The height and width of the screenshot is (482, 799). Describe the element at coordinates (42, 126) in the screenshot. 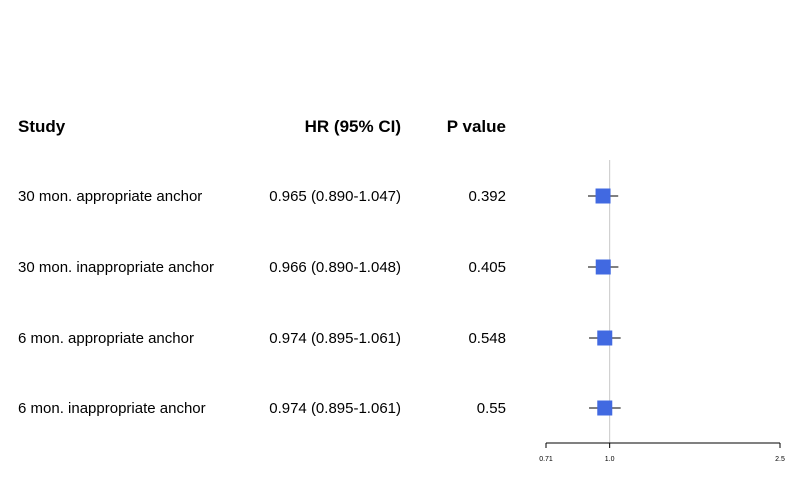

I see `header-study: Study` at that location.